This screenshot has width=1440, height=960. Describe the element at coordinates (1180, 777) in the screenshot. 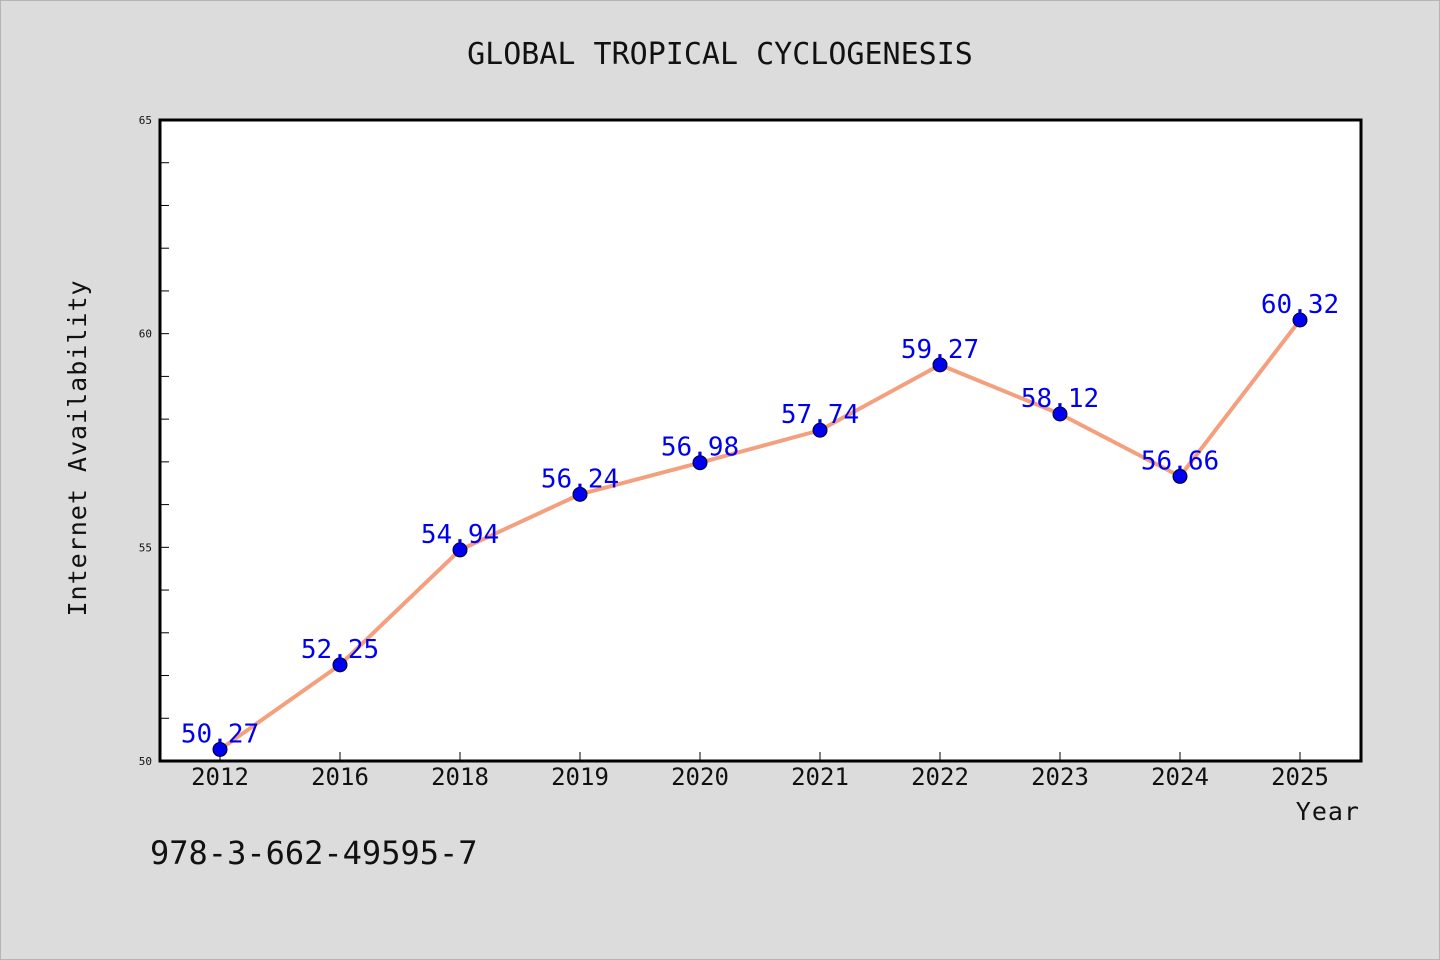

I see `x-tick-label: 2024` at that location.